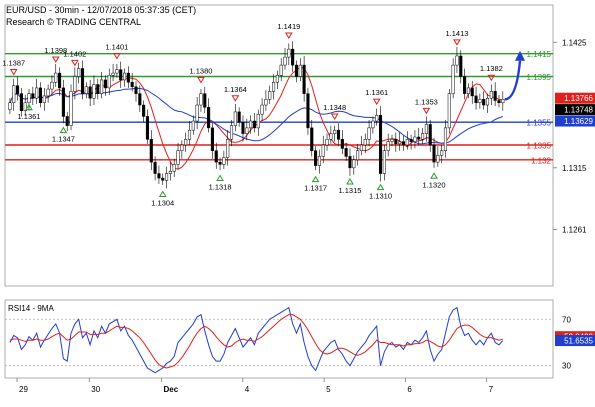 The width and height of the screenshot is (595, 407). I want to click on rsi-series-rsi, so click(256, 340).